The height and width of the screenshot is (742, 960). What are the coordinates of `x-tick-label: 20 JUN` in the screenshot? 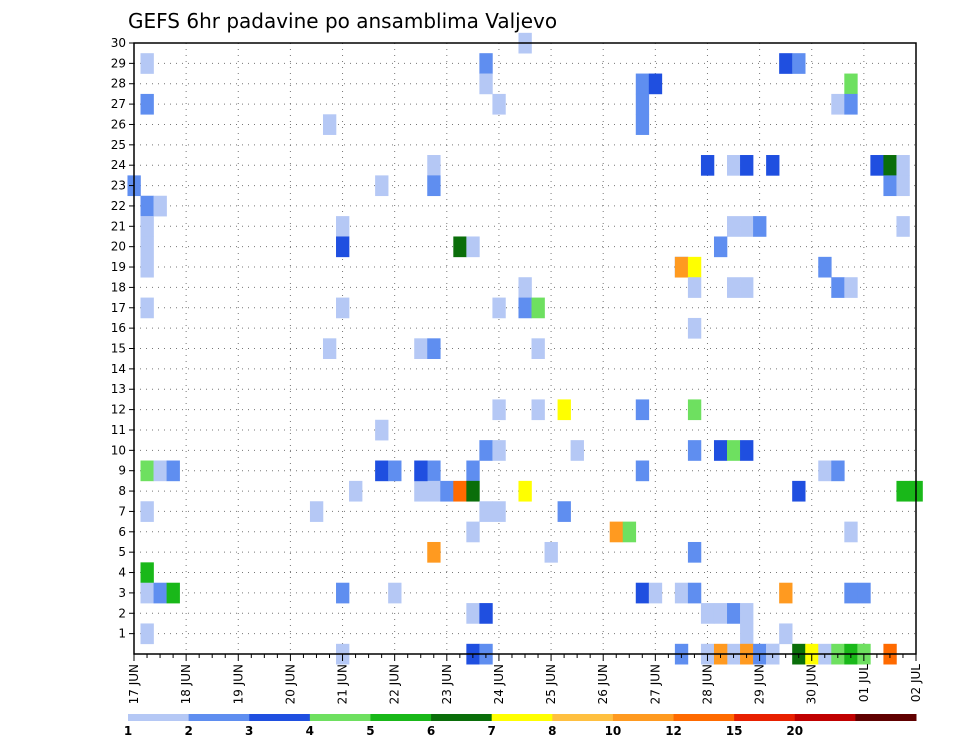 It's located at (290, 684).